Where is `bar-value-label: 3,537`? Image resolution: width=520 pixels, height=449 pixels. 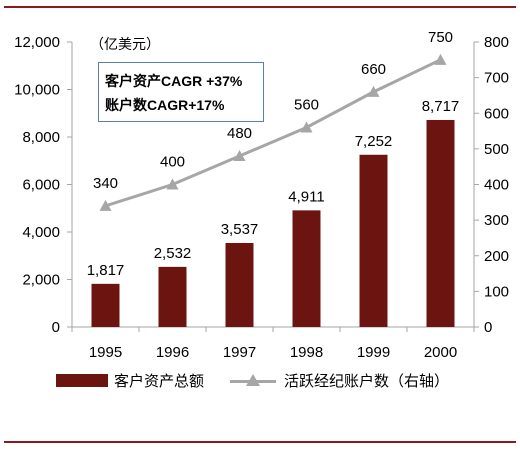 bar-value-label: 3,537 is located at coordinates (240, 229).